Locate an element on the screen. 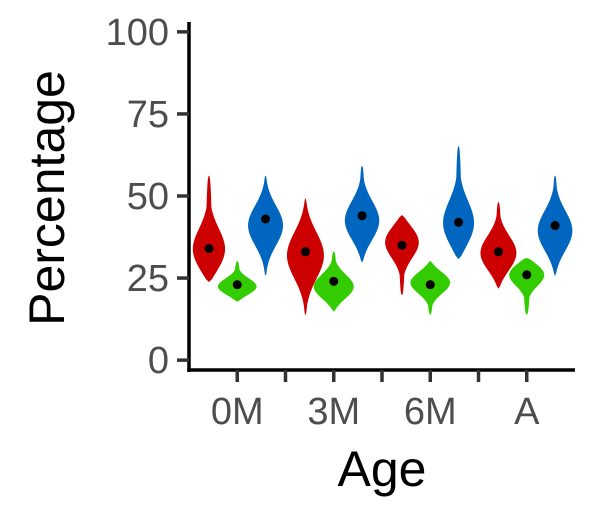 The height and width of the screenshot is (525, 600). y-tick-label: 50 is located at coordinates (148, 197).